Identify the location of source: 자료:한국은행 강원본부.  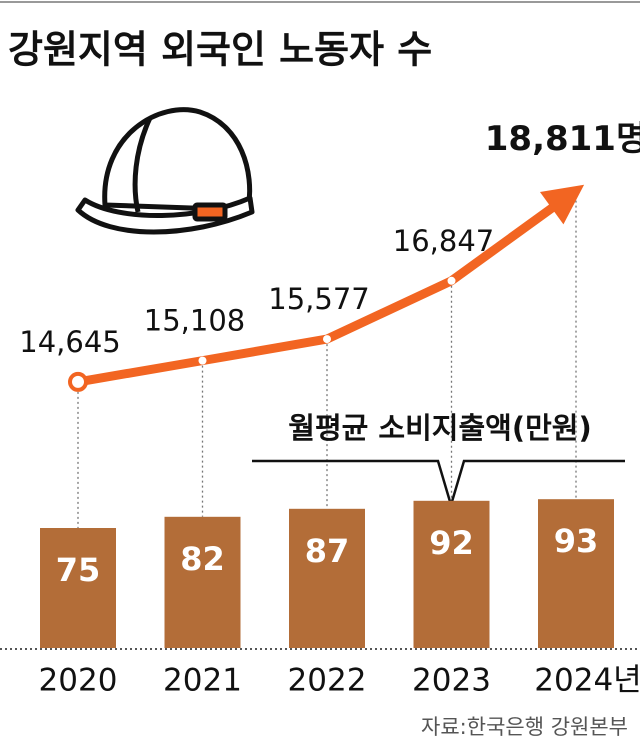
(524, 727).